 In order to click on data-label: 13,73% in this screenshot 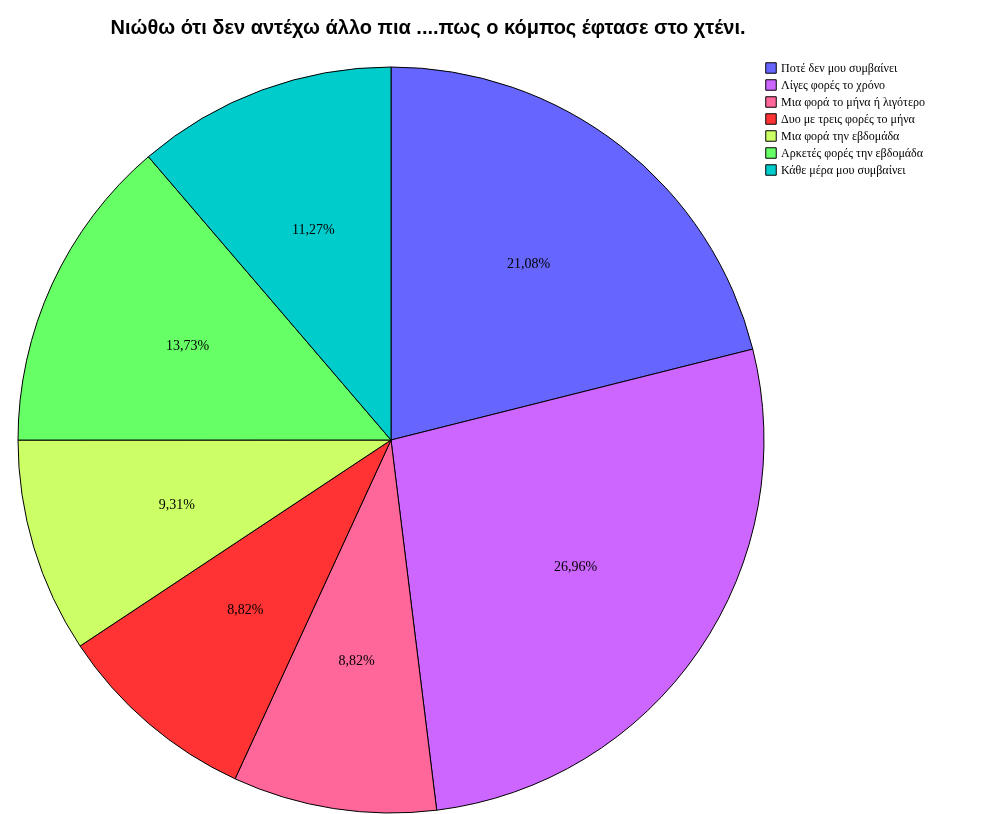, I will do `click(188, 346)`.